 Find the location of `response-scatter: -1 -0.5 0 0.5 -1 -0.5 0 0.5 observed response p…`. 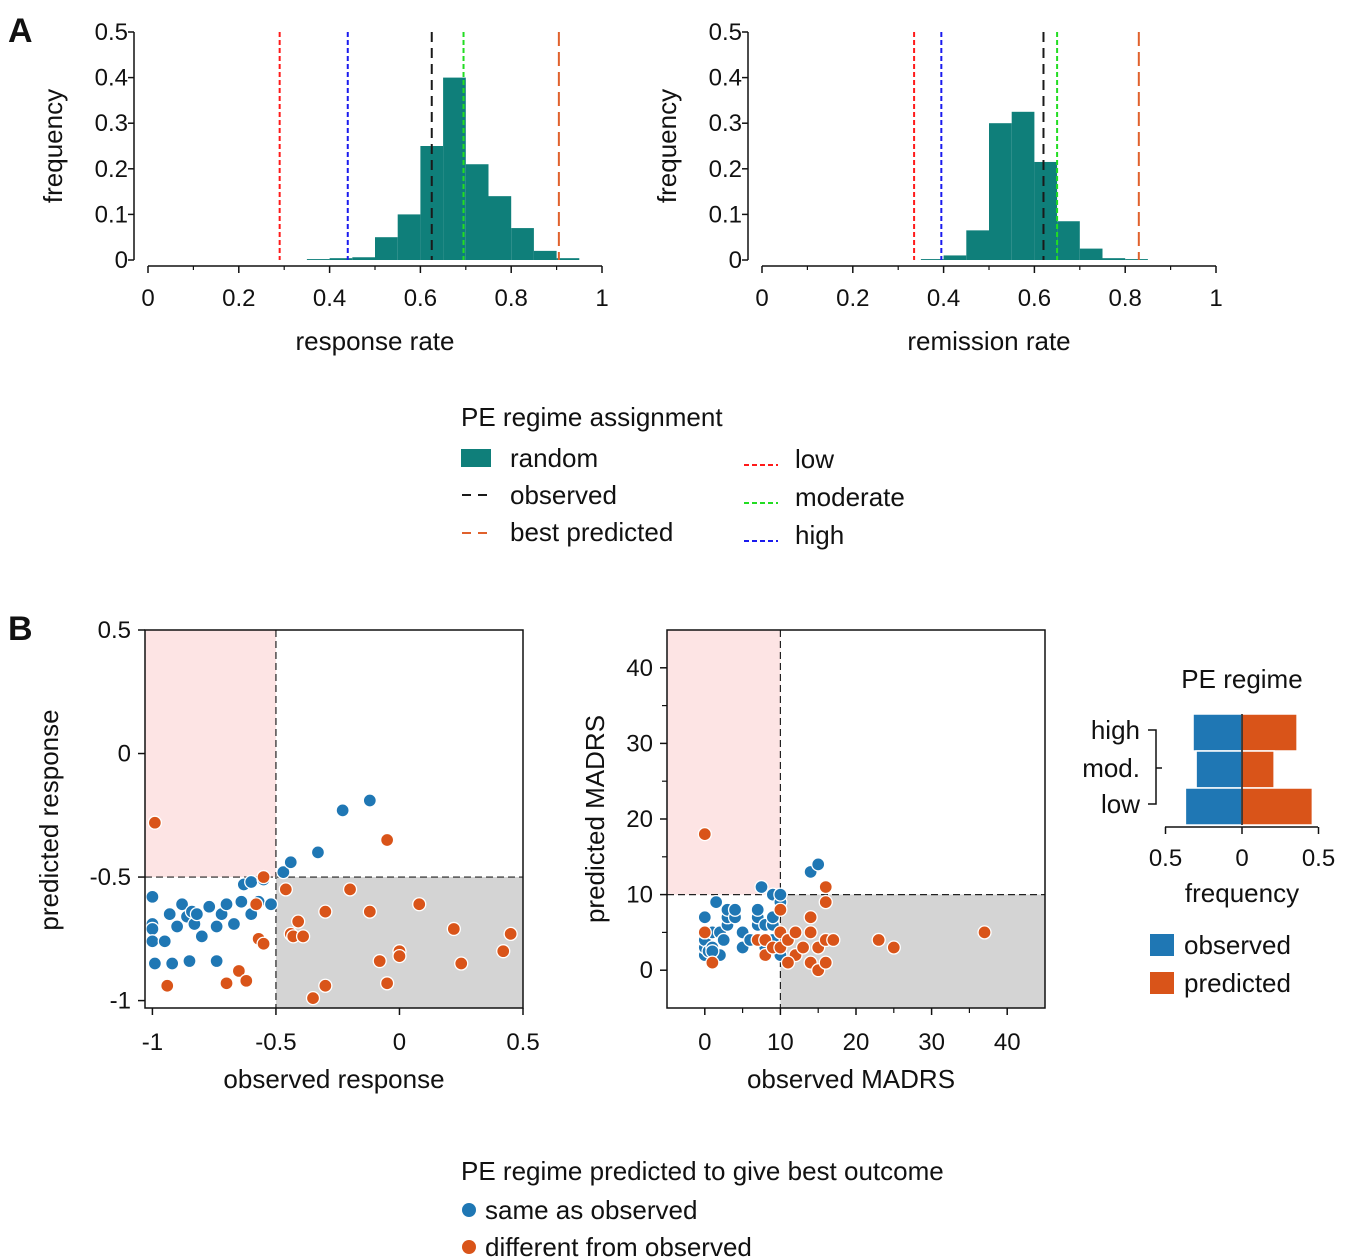

response-scatter: -1 -0.5 0 0.5 -1 -0.5 0 0.5 observed response p… is located at coordinates (287, 855).